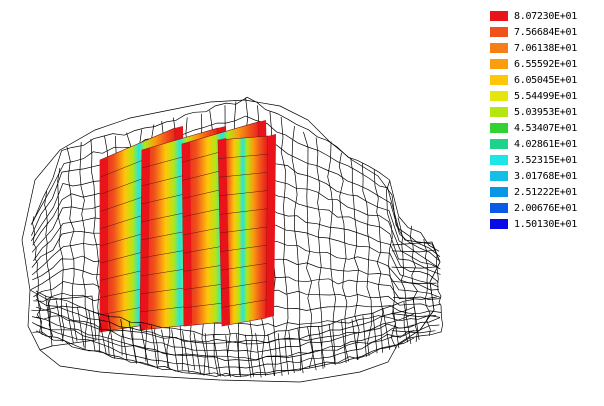 The width and height of the screenshot is (604, 406). I want to click on legend-label: 6.55592E+01, so click(545, 64).